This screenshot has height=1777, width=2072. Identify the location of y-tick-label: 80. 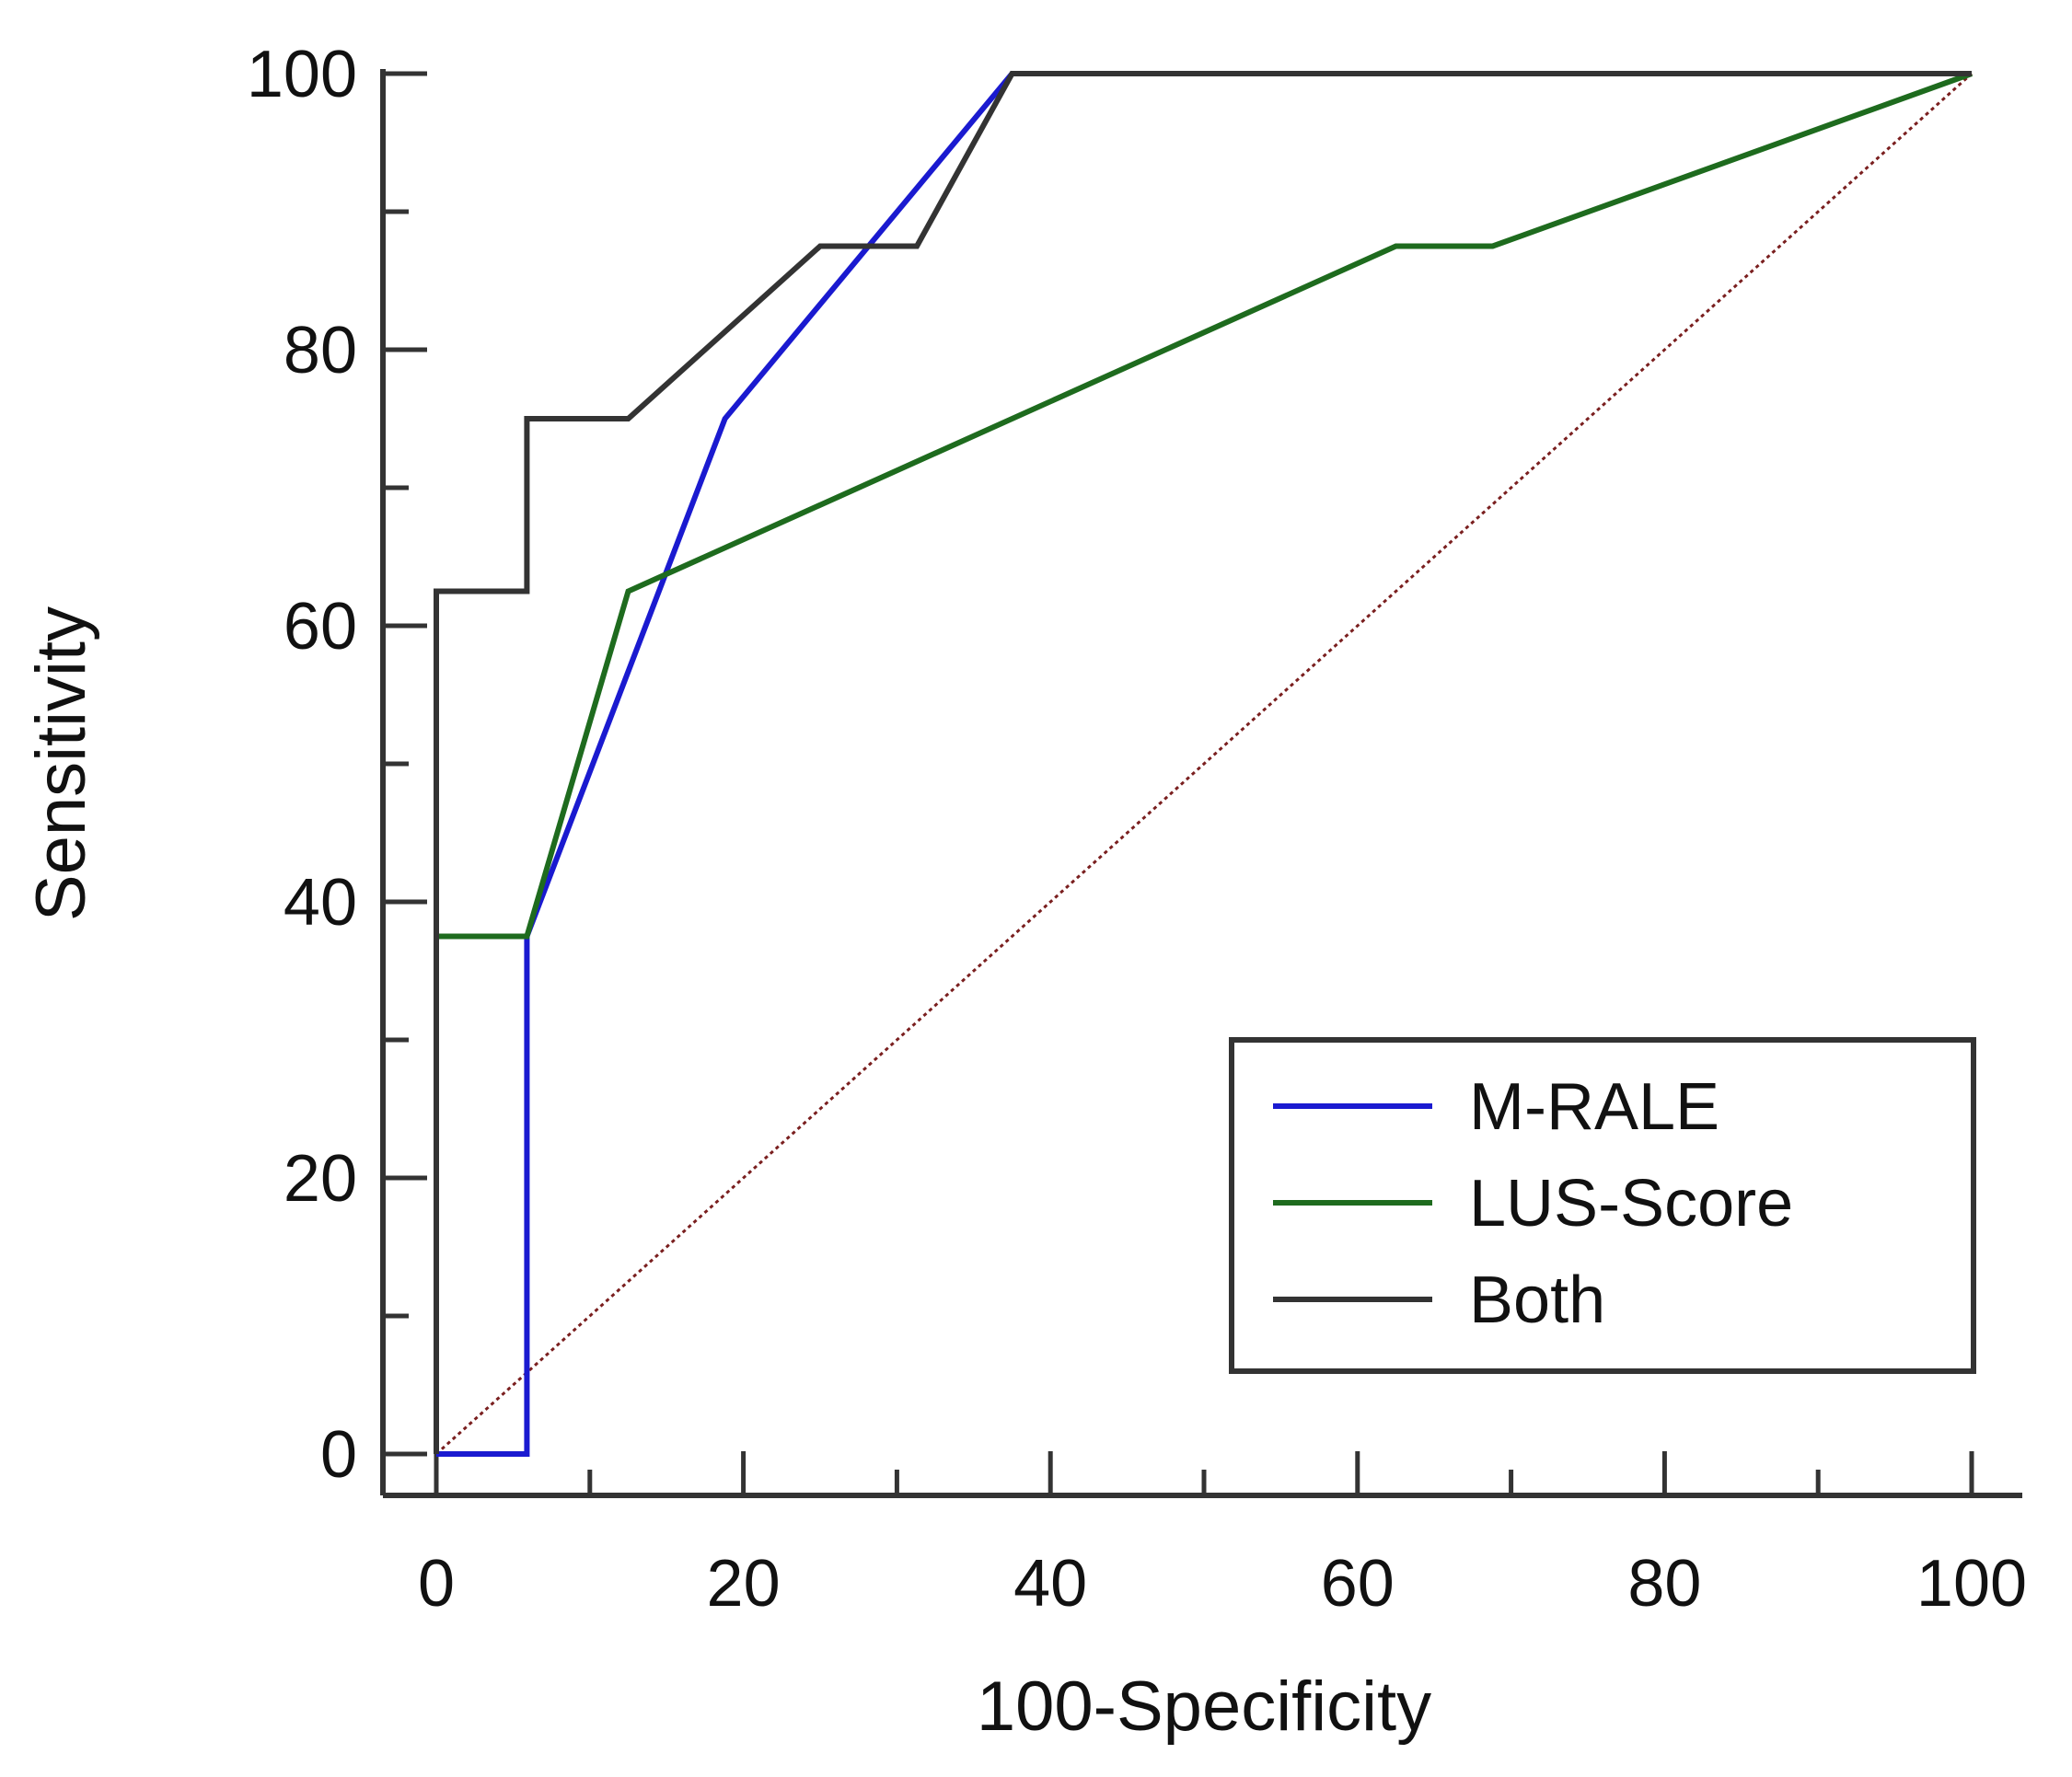
(321, 350).